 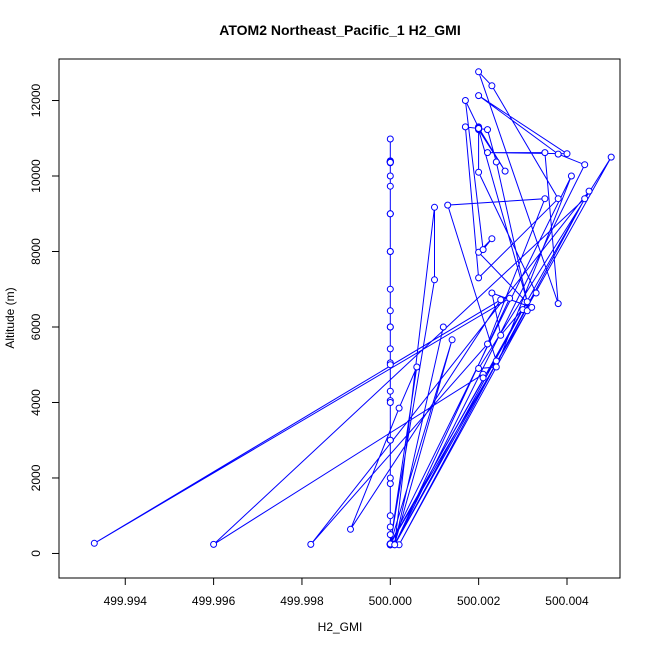 What do you see at coordinates (36, 402) in the screenshot?
I see `y-tick-label: 4000` at bounding box center [36, 402].